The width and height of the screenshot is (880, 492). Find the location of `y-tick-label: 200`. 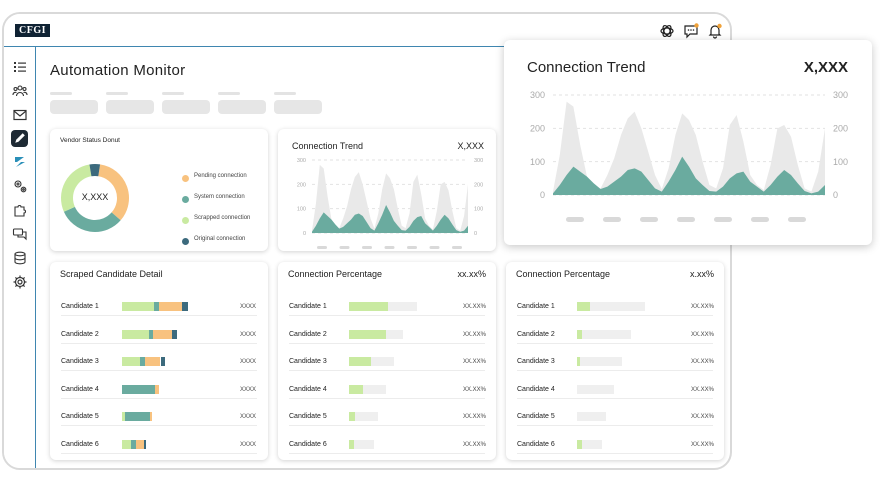

y-tick-label: 200 is located at coordinates (301, 185).